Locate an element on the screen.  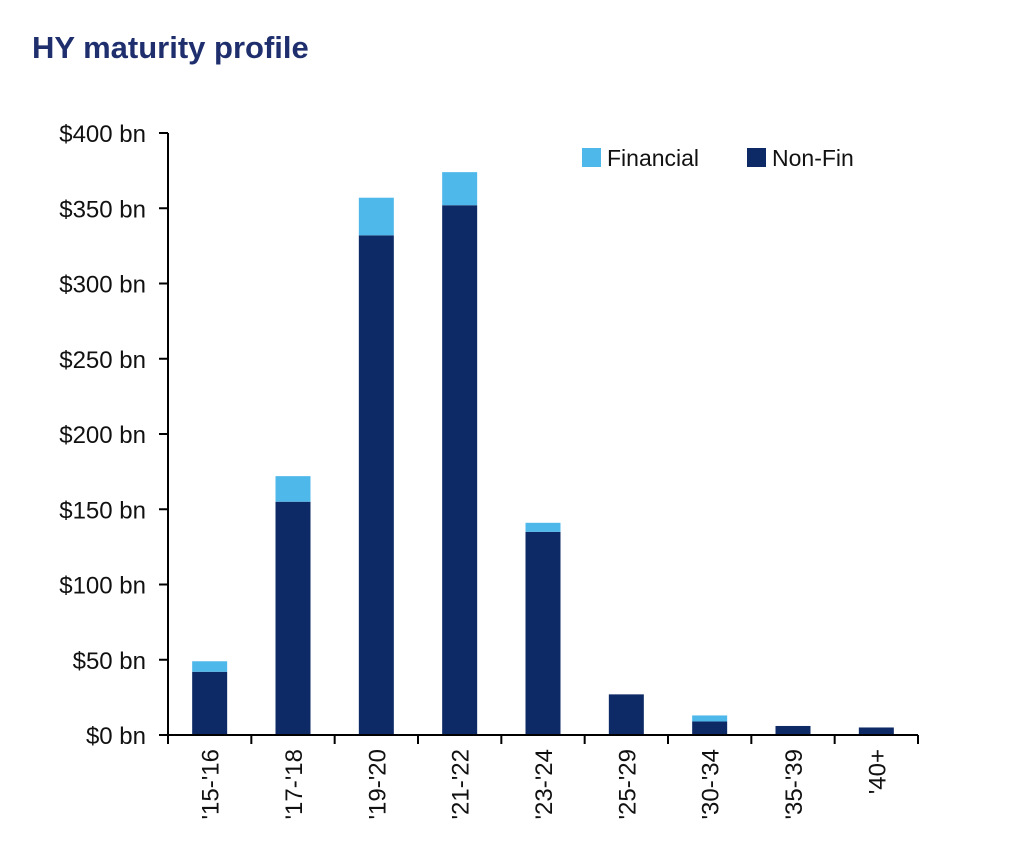
x-tick-label: '23-'24 is located at coordinates (544, 784).